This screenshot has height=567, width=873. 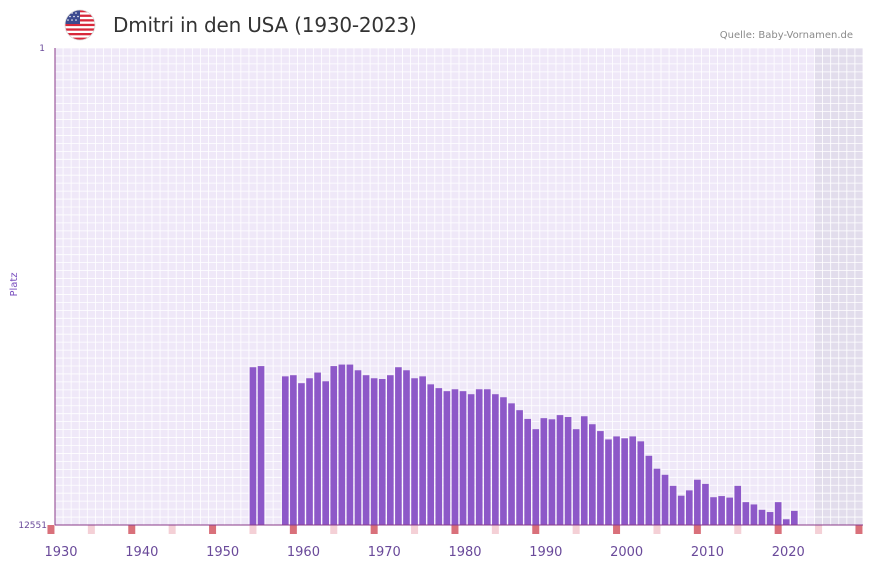 I want to click on bar-1992, so click(x=560, y=470).